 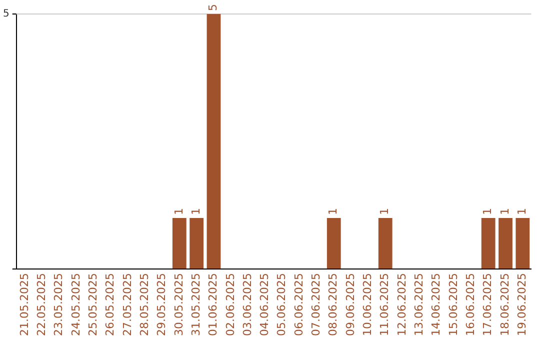 I want to click on x-tick-label: 12.06.2025, so click(x=401, y=304).